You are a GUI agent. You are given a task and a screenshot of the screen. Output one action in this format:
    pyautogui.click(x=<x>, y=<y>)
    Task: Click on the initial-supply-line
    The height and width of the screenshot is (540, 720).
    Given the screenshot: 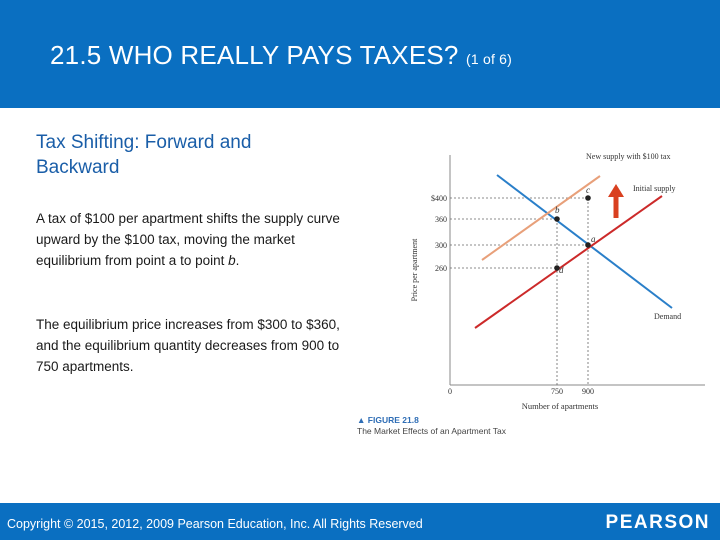 What is the action you would take?
    pyautogui.click(x=568, y=262)
    